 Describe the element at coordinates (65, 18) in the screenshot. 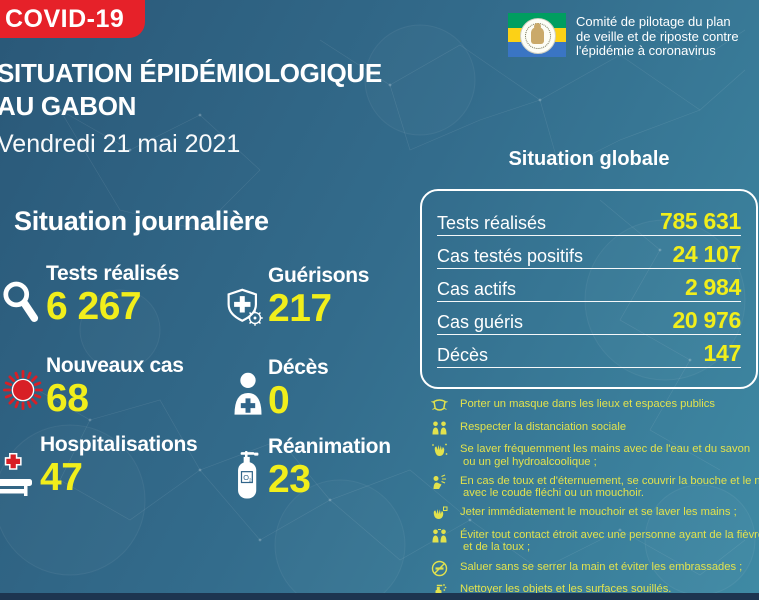

I see `covid19-banner-label: COVID-19` at that location.